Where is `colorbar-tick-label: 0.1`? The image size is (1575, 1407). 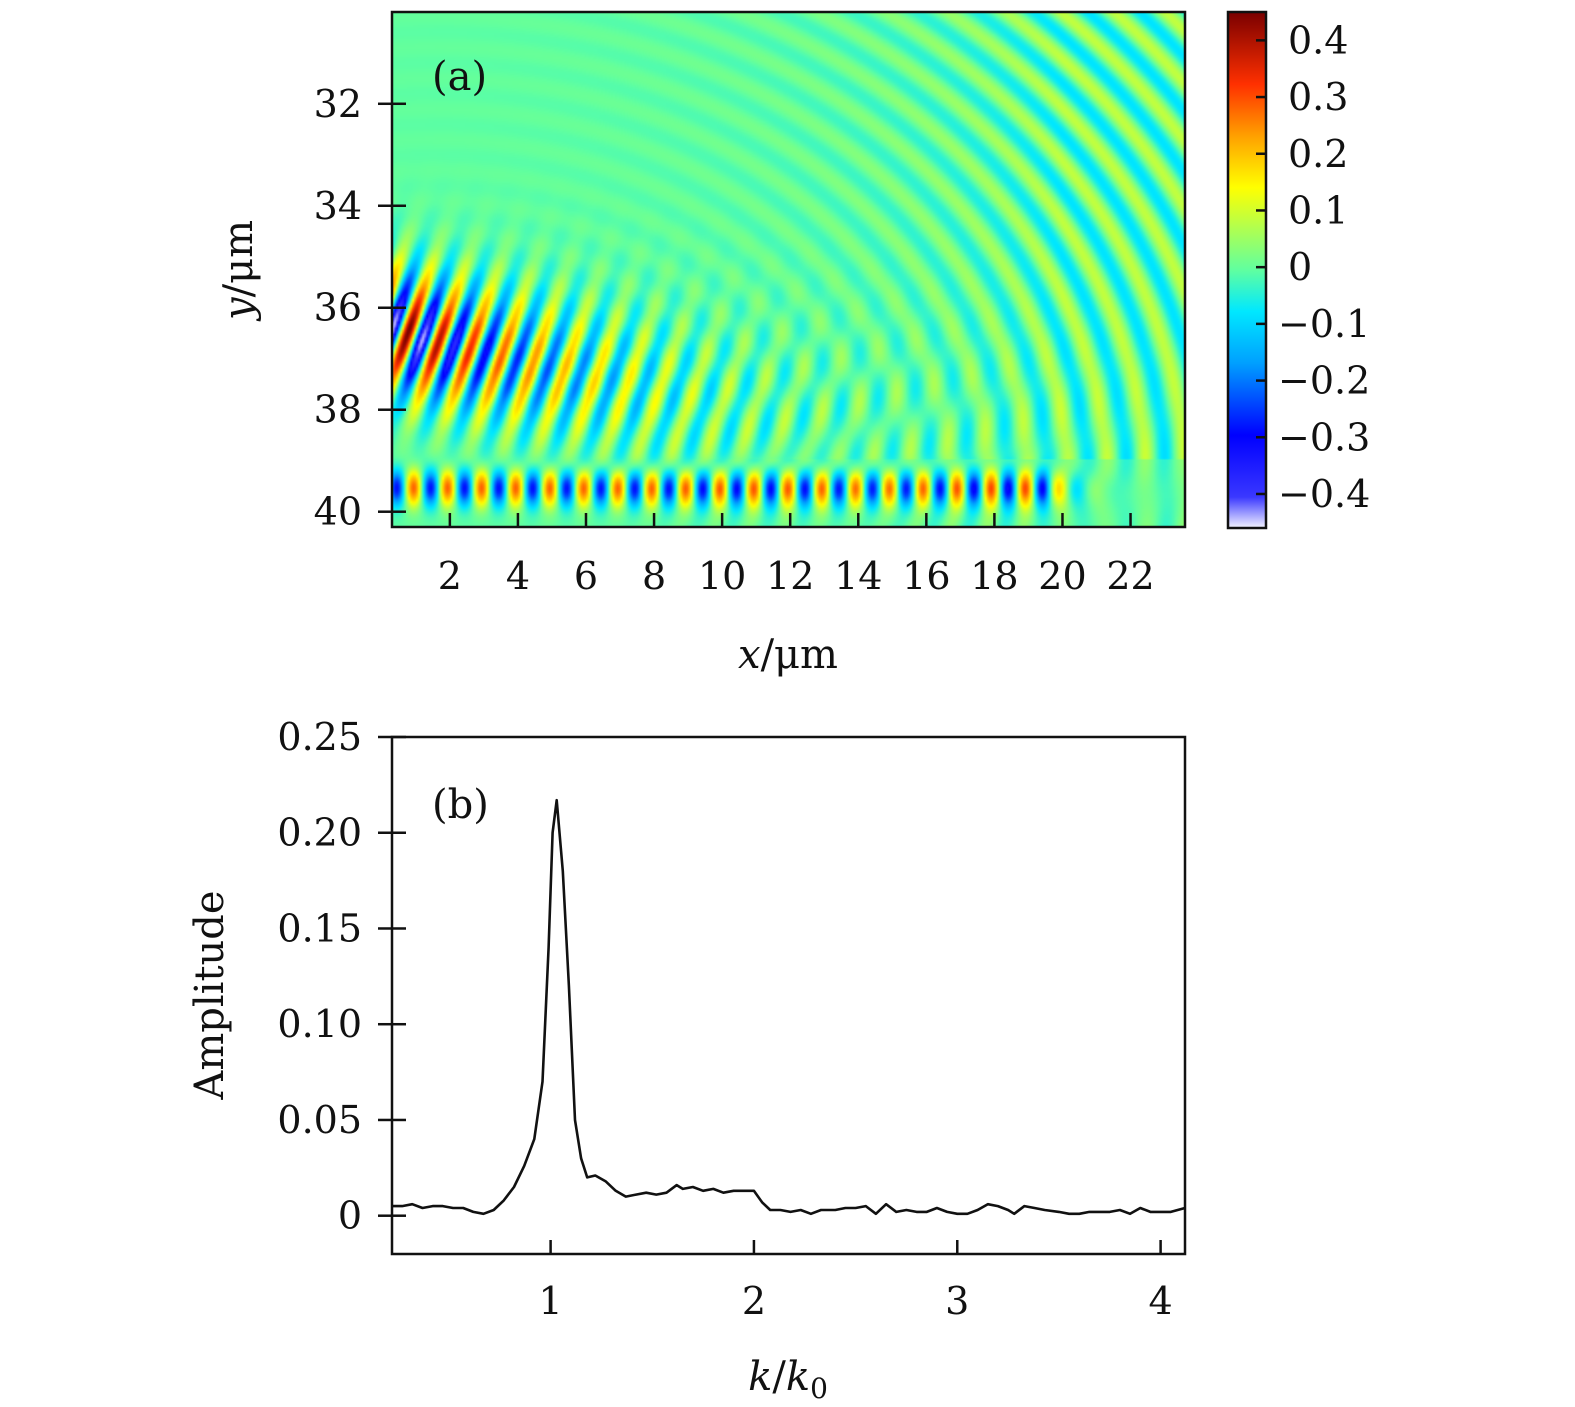 colorbar-tick-label: 0.1 is located at coordinates (1318, 210).